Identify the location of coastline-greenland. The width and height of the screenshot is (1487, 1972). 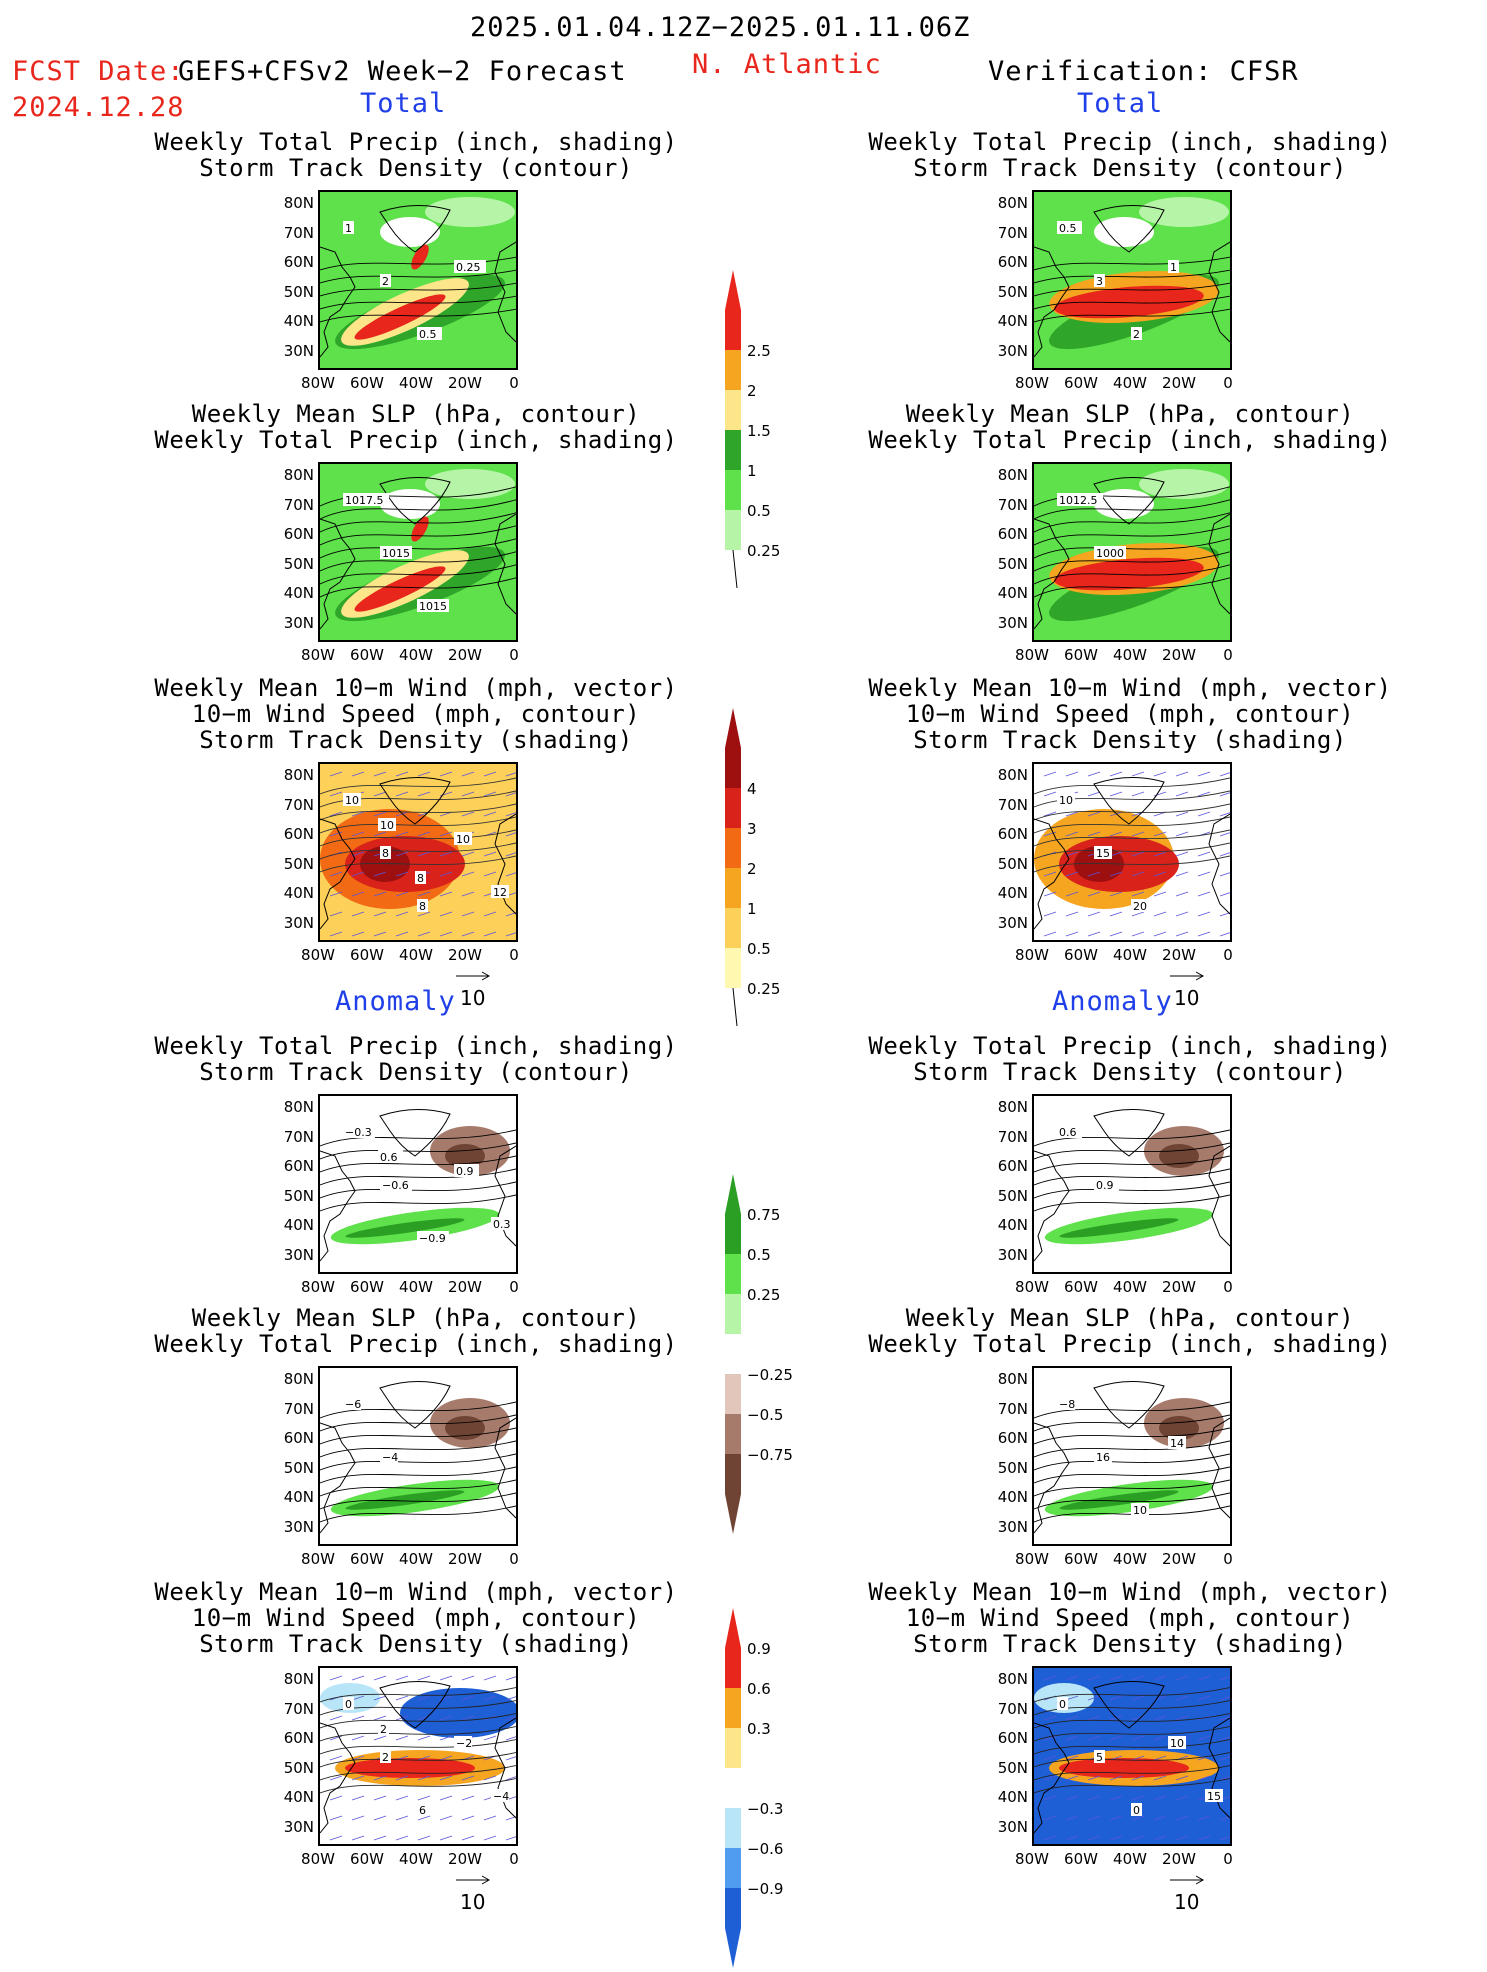
(415, 800).